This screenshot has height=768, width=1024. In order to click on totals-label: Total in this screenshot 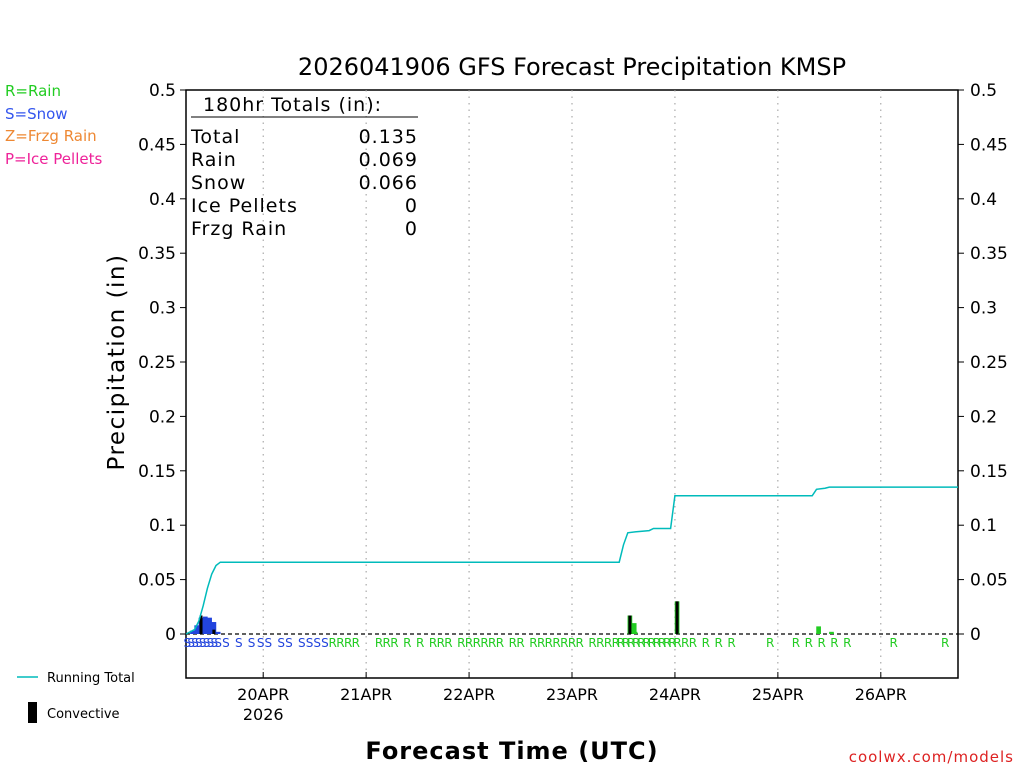, I will do `click(215, 137)`.